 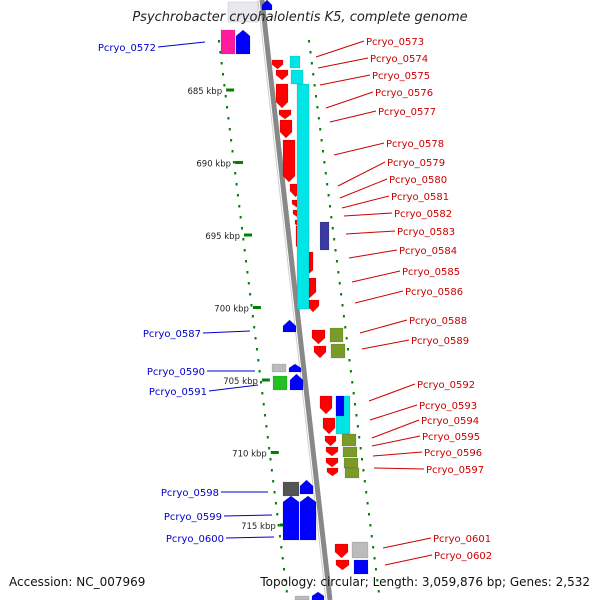 What do you see at coordinates (204, 92) in the screenshot?
I see `scale-tick-label: 685 kbp` at bounding box center [204, 92].